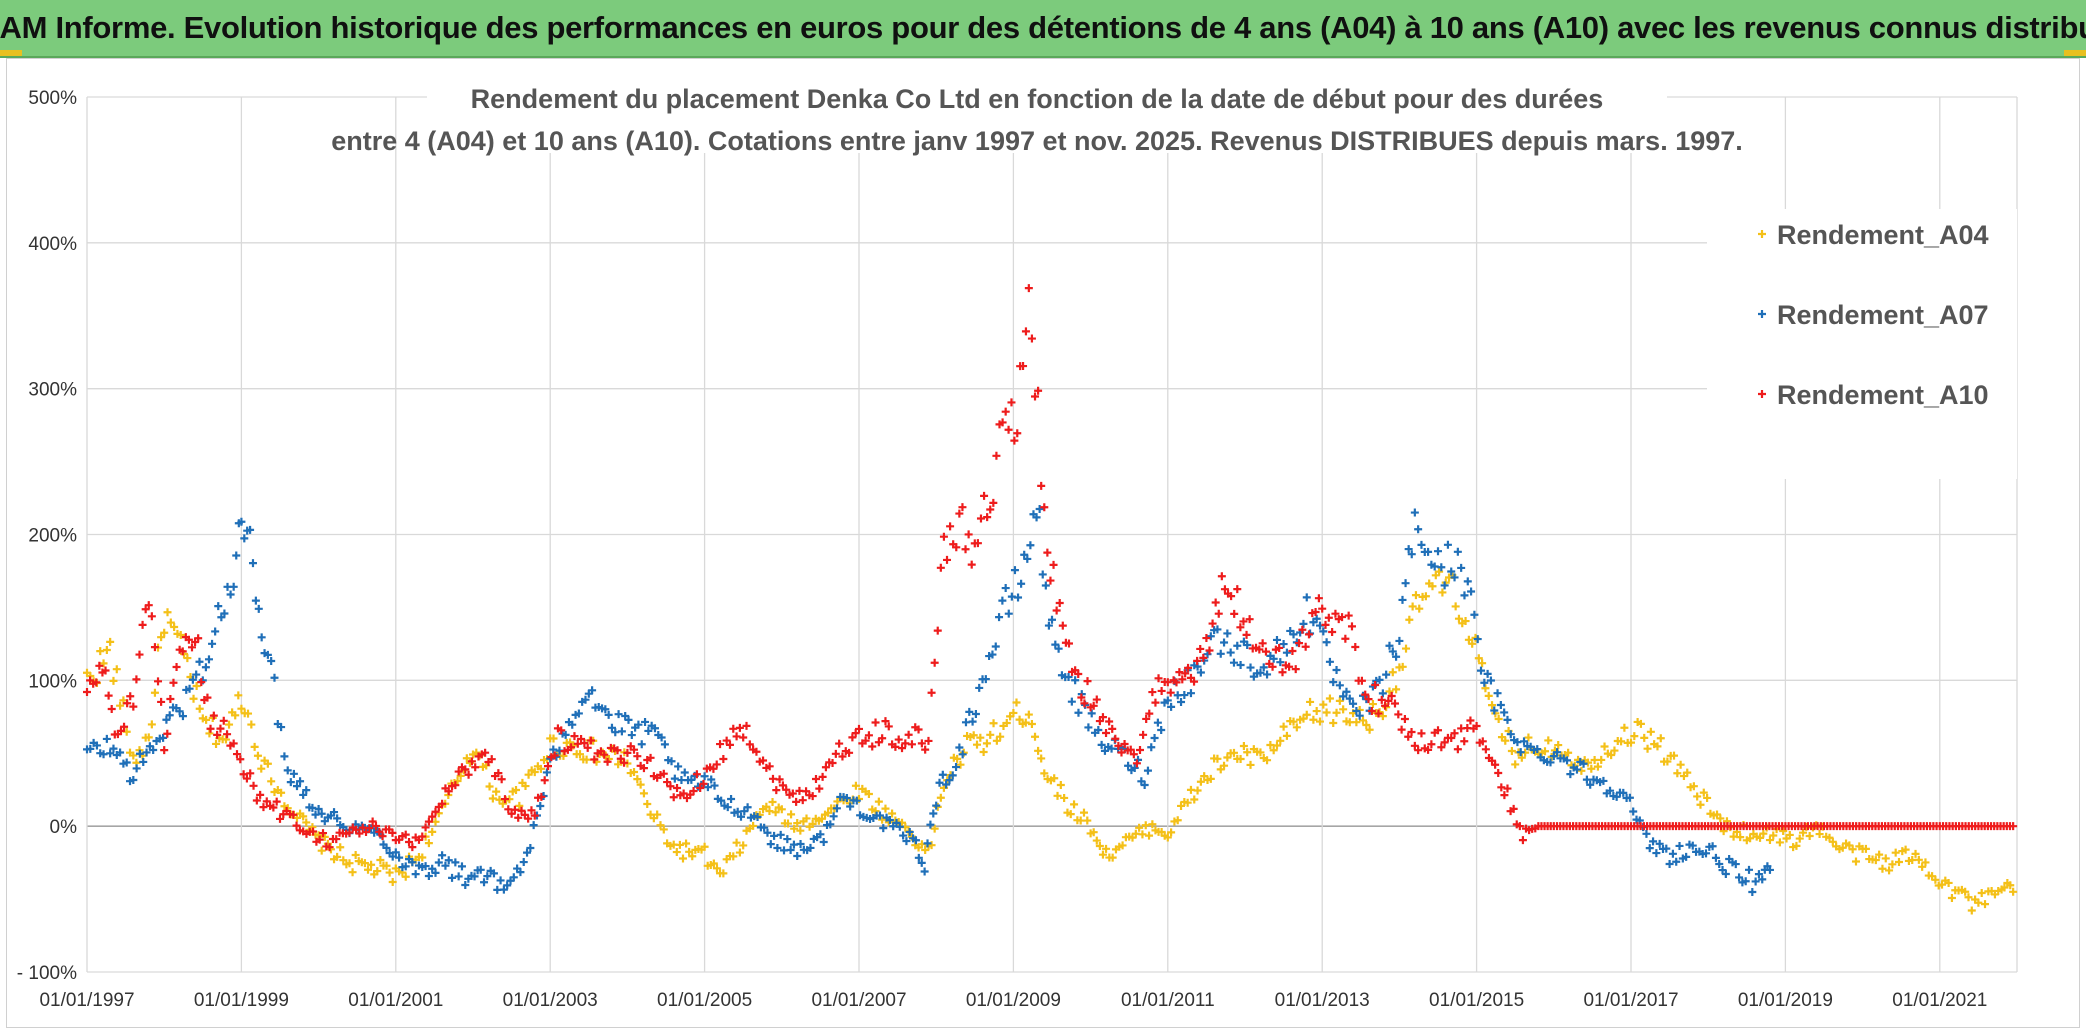  Describe the element at coordinates (52, 98) in the screenshot. I see `y-tick-label: 500%` at that location.